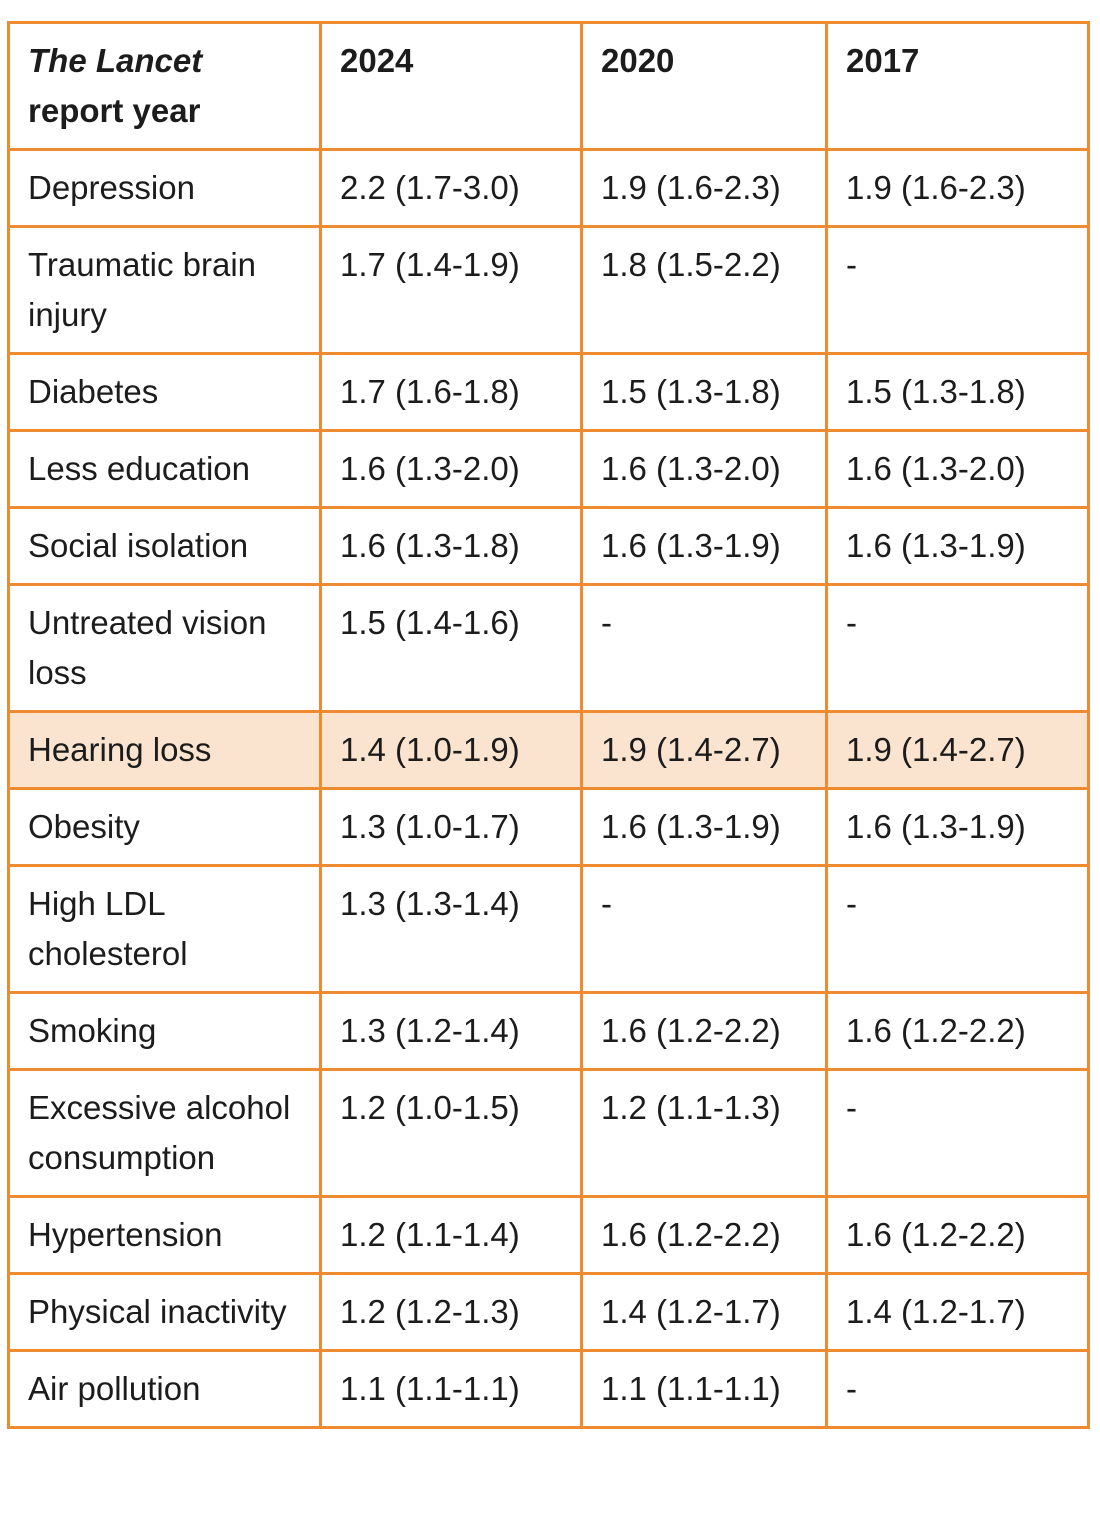  What do you see at coordinates (164, 1312) in the screenshot?
I see `factor-cell: Physical inactivity` at bounding box center [164, 1312].